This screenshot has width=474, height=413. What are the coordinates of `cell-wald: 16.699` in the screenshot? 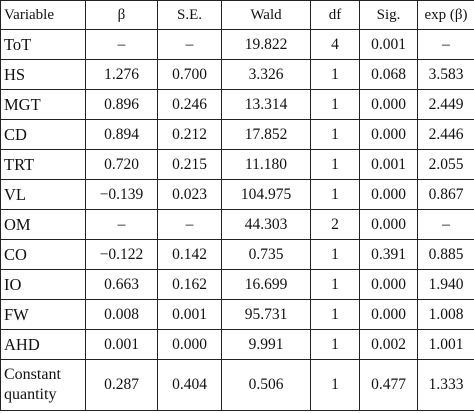 It's located at (266, 284).